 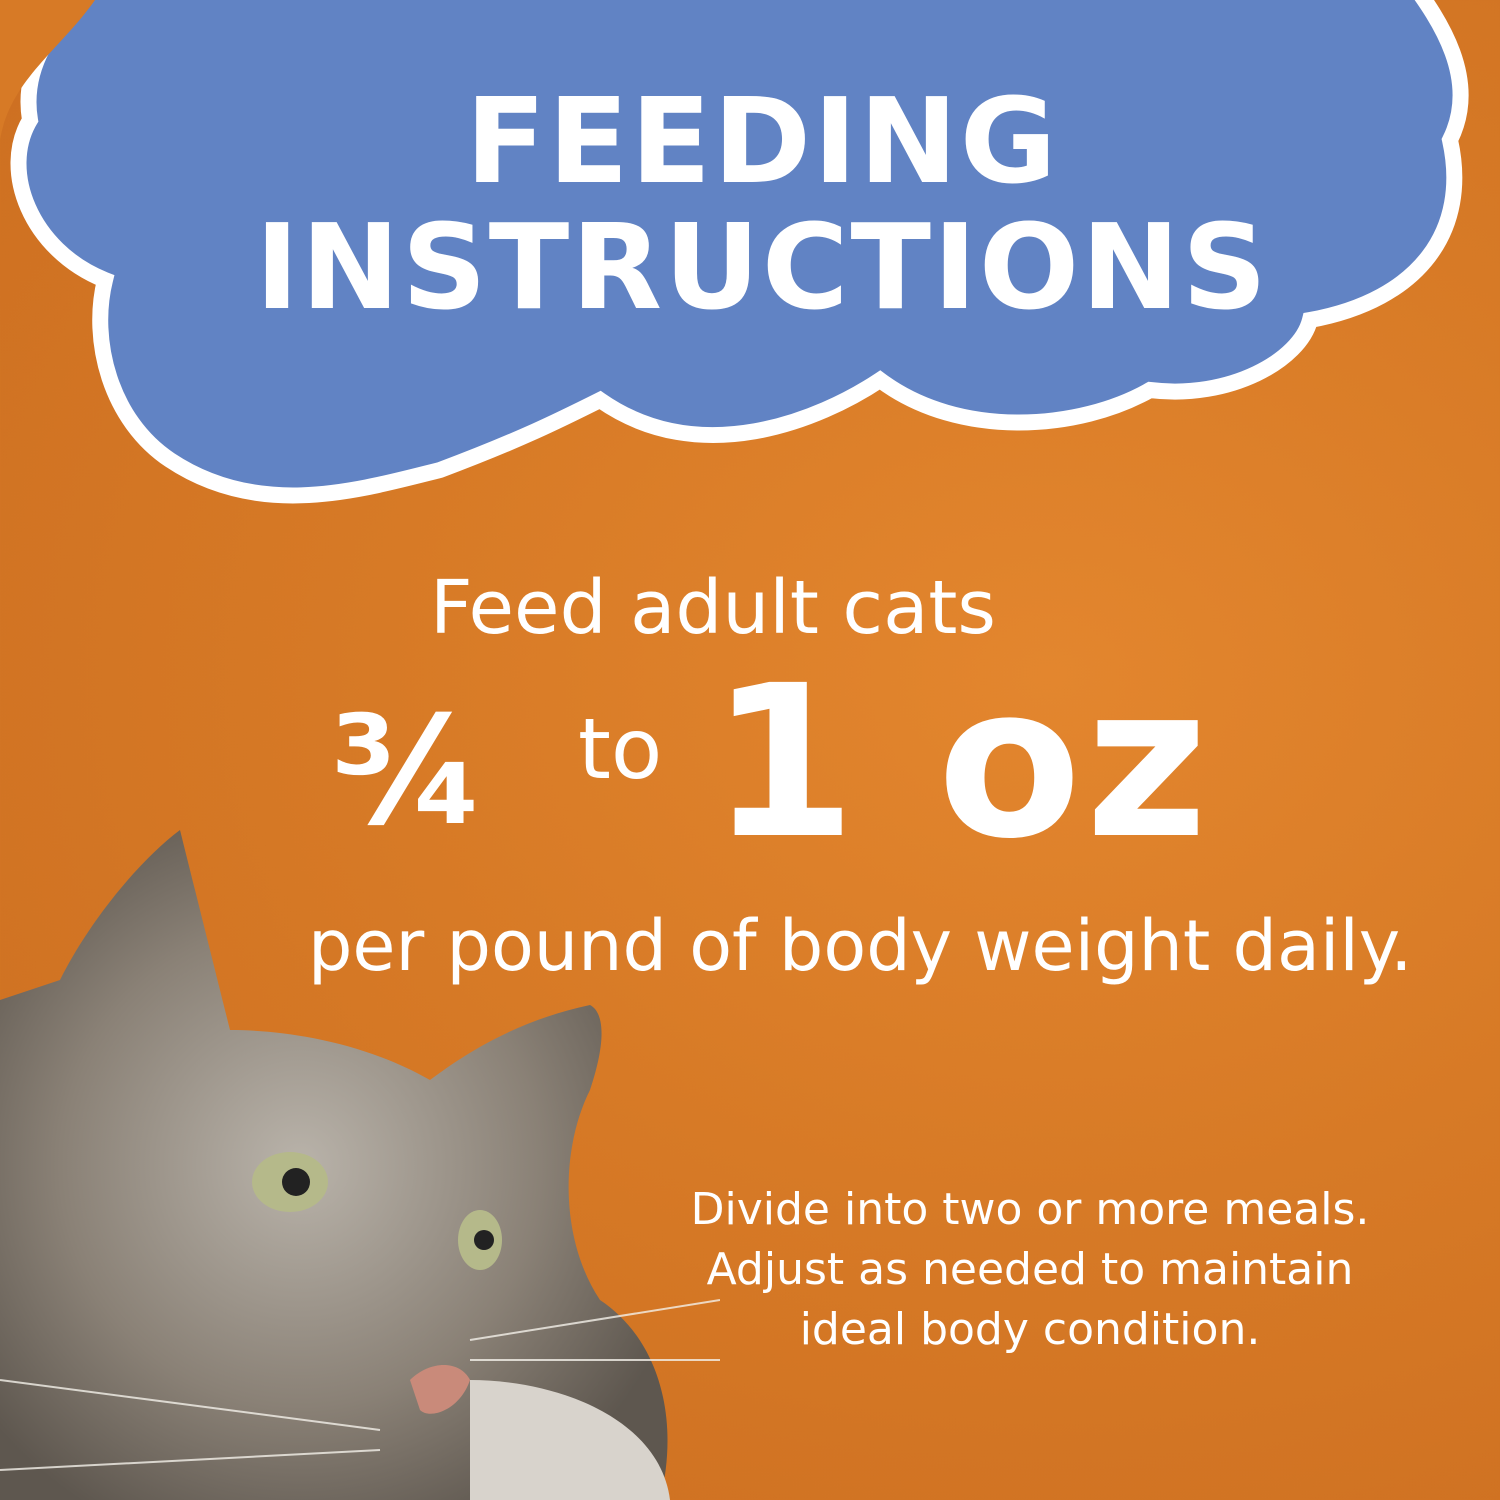 What do you see at coordinates (570, 1440) in the screenshot?
I see `cat-paw` at bounding box center [570, 1440].